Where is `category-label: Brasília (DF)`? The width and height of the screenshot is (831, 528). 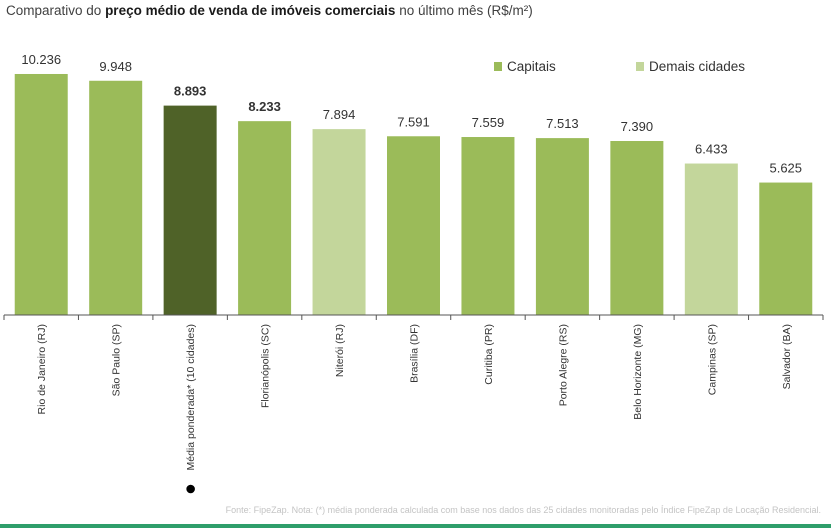
category-label: Brasília (DF) is located at coordinates (415, 353).